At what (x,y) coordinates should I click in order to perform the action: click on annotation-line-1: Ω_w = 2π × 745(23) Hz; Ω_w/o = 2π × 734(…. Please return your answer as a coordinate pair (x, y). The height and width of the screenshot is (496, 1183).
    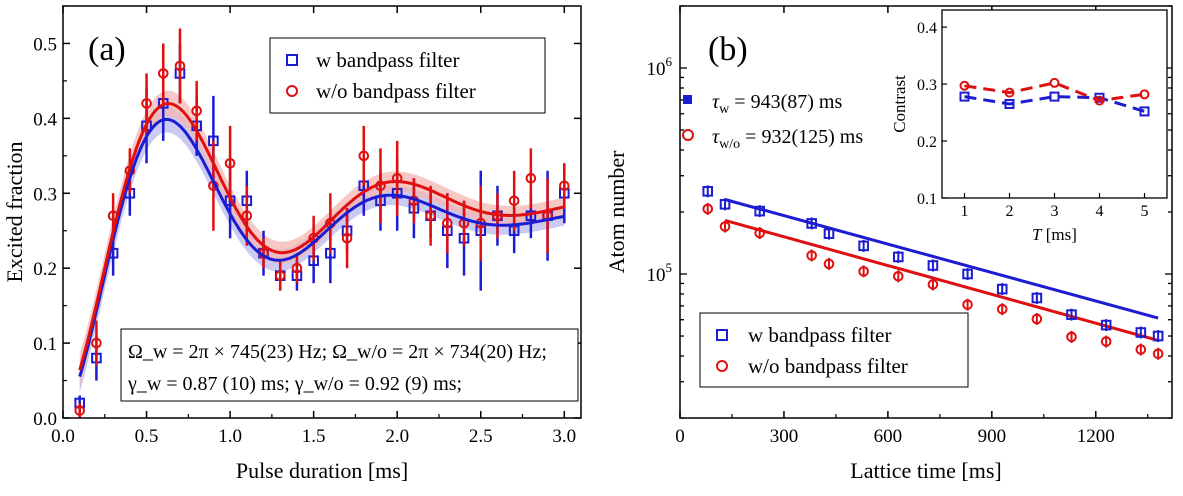
    Looking at the image, I should click on (337, 352).